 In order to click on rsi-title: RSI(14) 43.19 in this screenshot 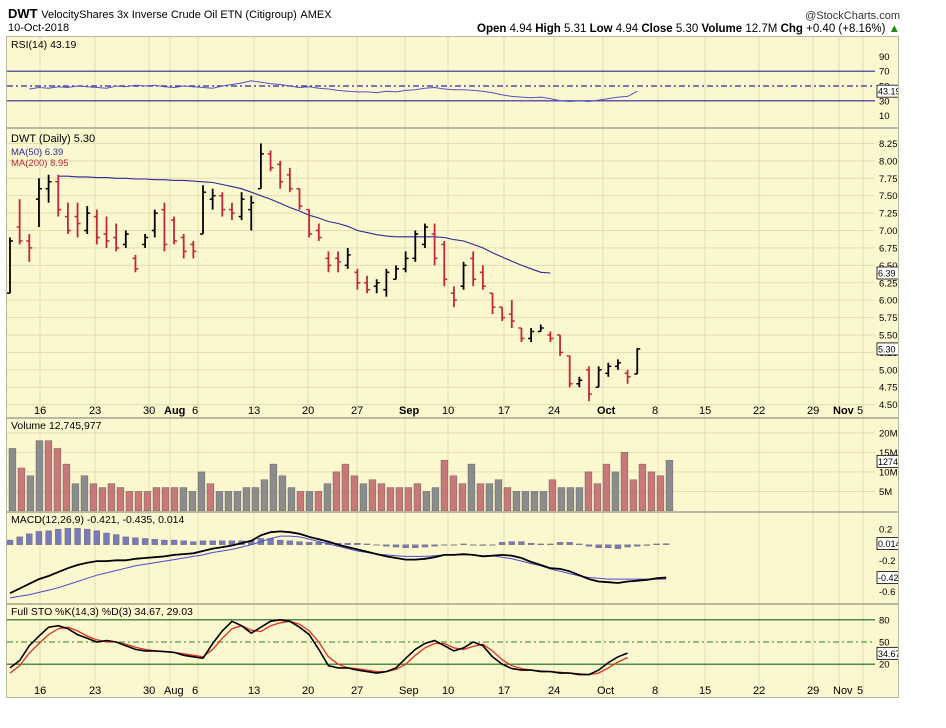, I will do `click(44, 45)`.